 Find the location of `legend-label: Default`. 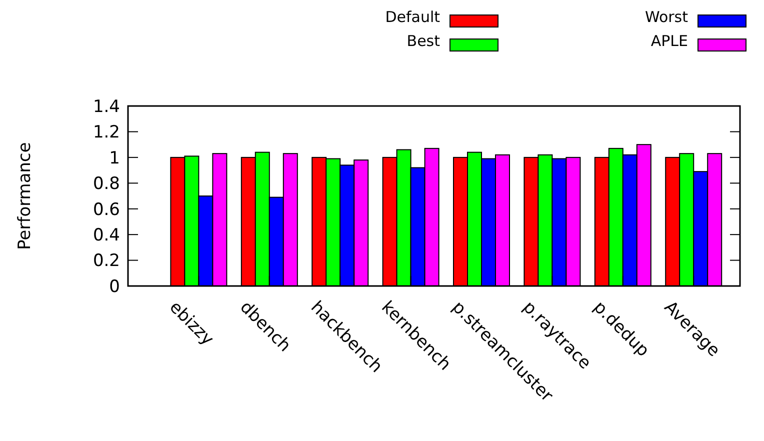

legend-label: Default is located at coordinates (412, 17).